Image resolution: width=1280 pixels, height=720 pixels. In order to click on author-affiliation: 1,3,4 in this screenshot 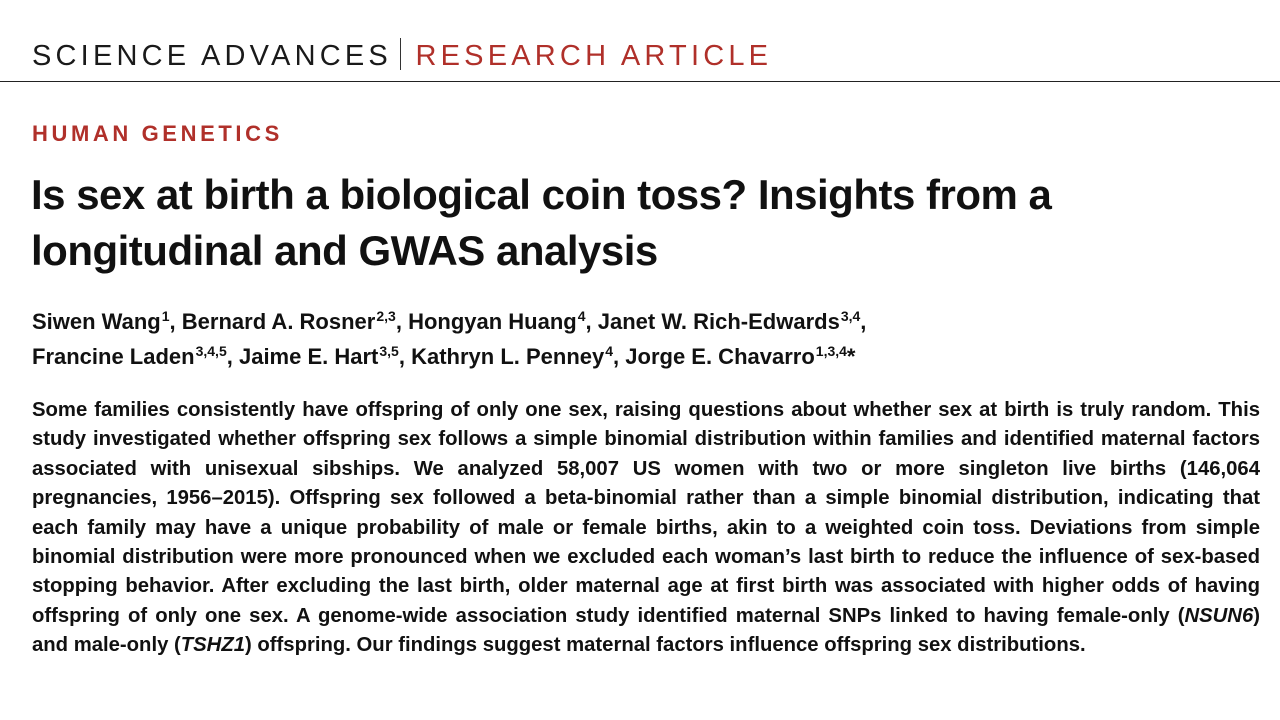, I will do `click(831, 351)`.